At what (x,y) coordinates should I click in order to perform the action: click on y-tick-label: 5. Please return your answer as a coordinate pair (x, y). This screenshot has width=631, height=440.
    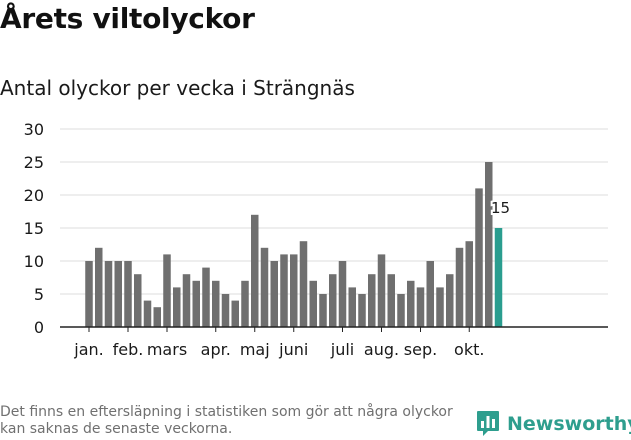
    Looking at the image, I should click on (39, 294).